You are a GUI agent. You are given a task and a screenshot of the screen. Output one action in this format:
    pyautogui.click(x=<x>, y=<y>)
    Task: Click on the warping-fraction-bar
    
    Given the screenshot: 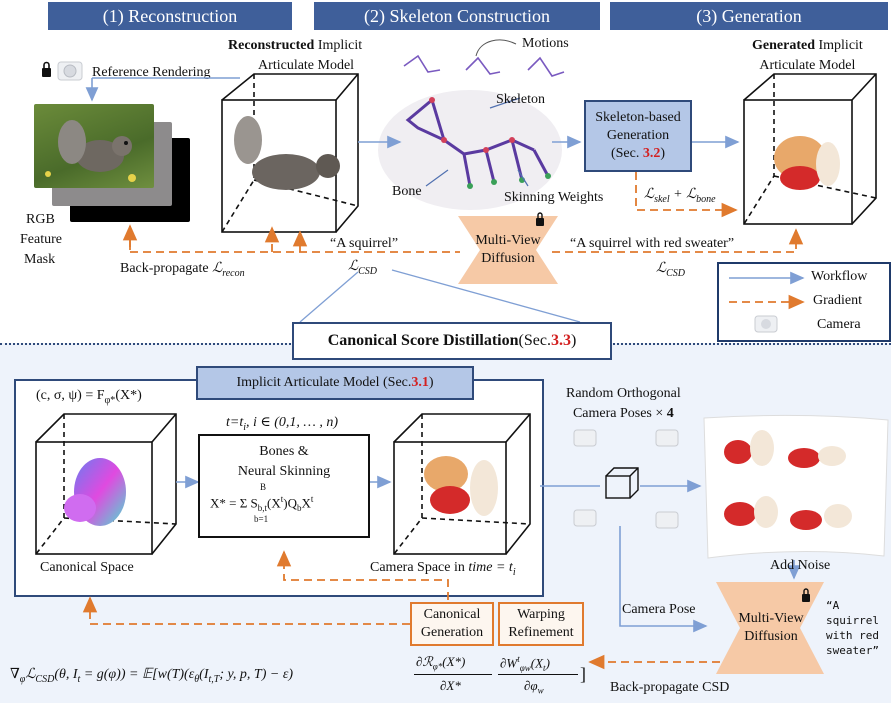 What is the action you would take?
    pyautogui.click(x=538, y=674)
    